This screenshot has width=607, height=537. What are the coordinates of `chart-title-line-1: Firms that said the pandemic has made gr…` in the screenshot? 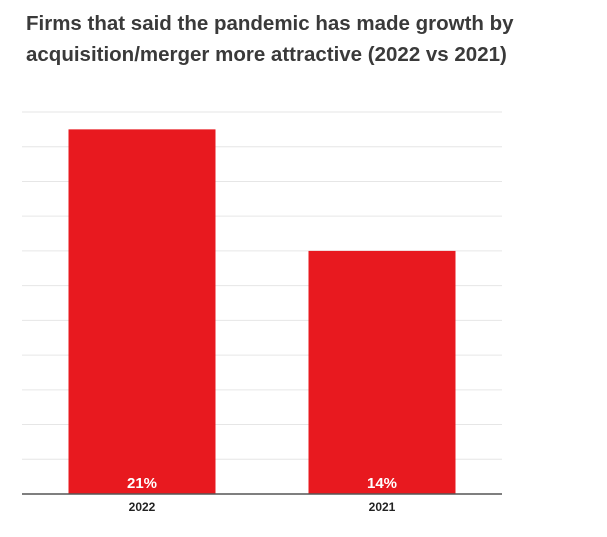 It's located at (270, 23).